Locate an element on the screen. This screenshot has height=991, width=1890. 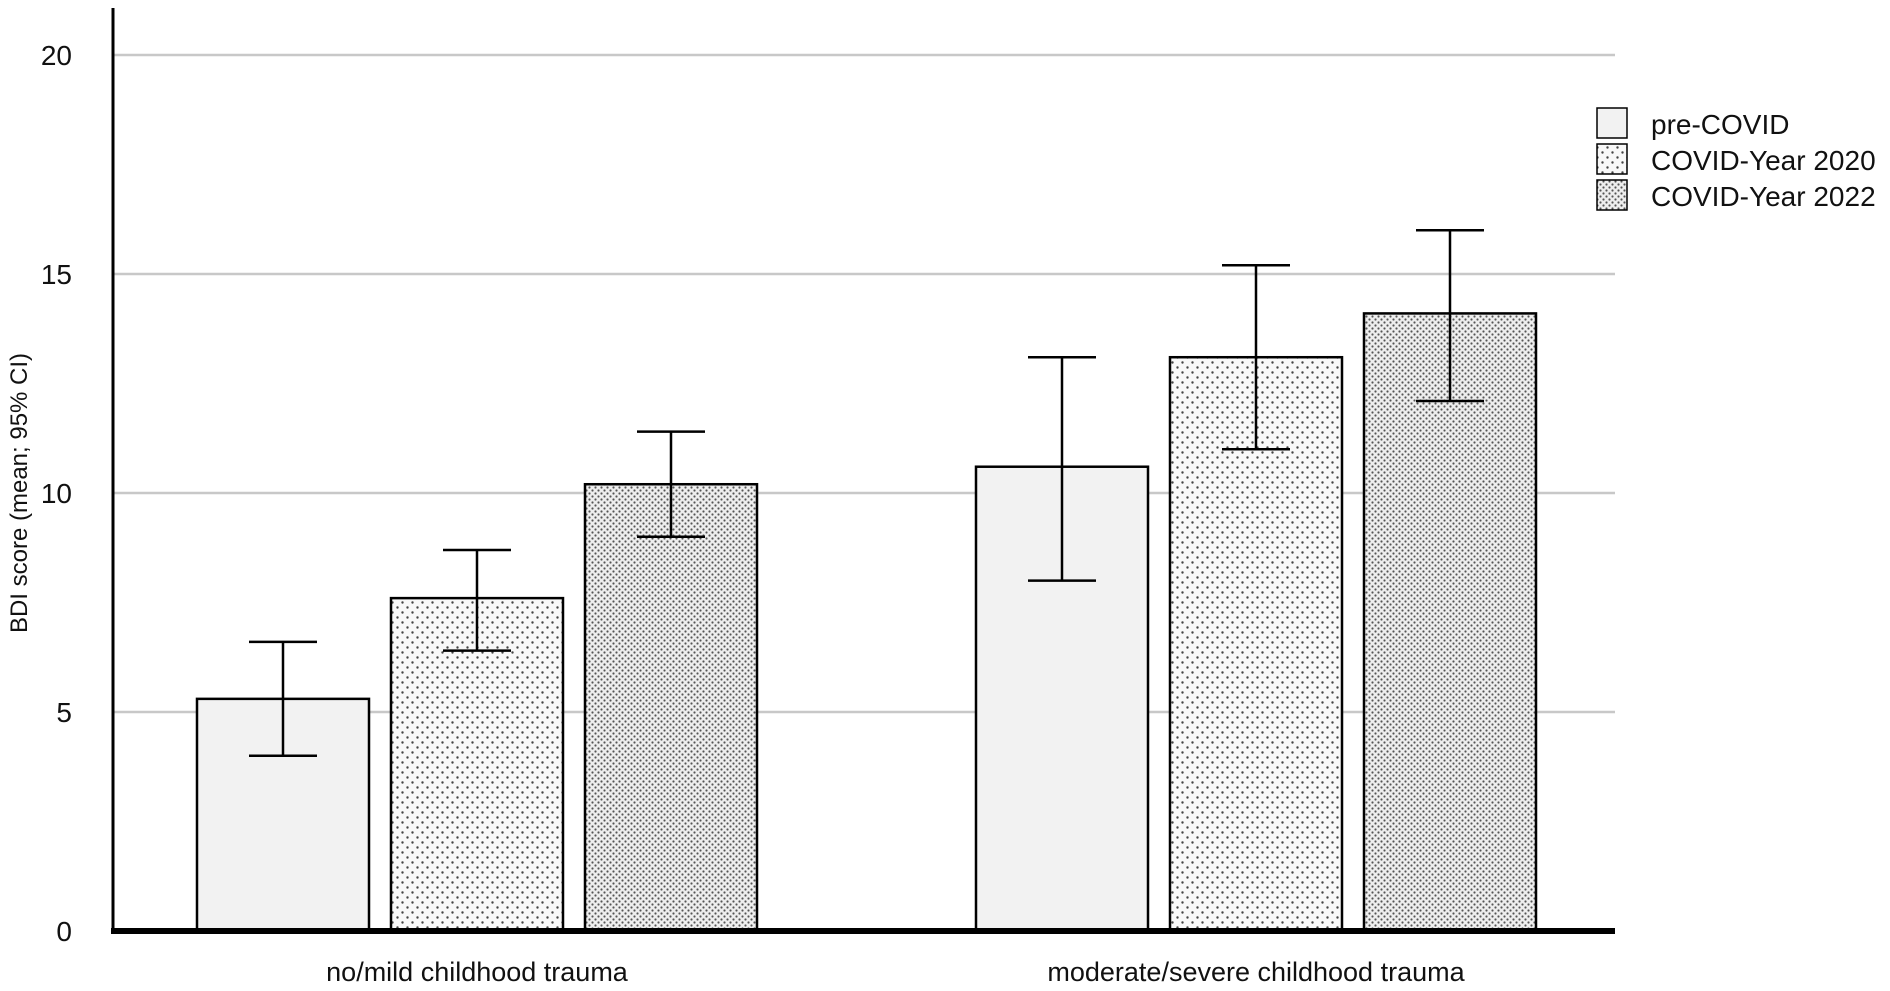
y-axis-title: BDI score (mean; 95% CI) is located at coordinates (19, 493).